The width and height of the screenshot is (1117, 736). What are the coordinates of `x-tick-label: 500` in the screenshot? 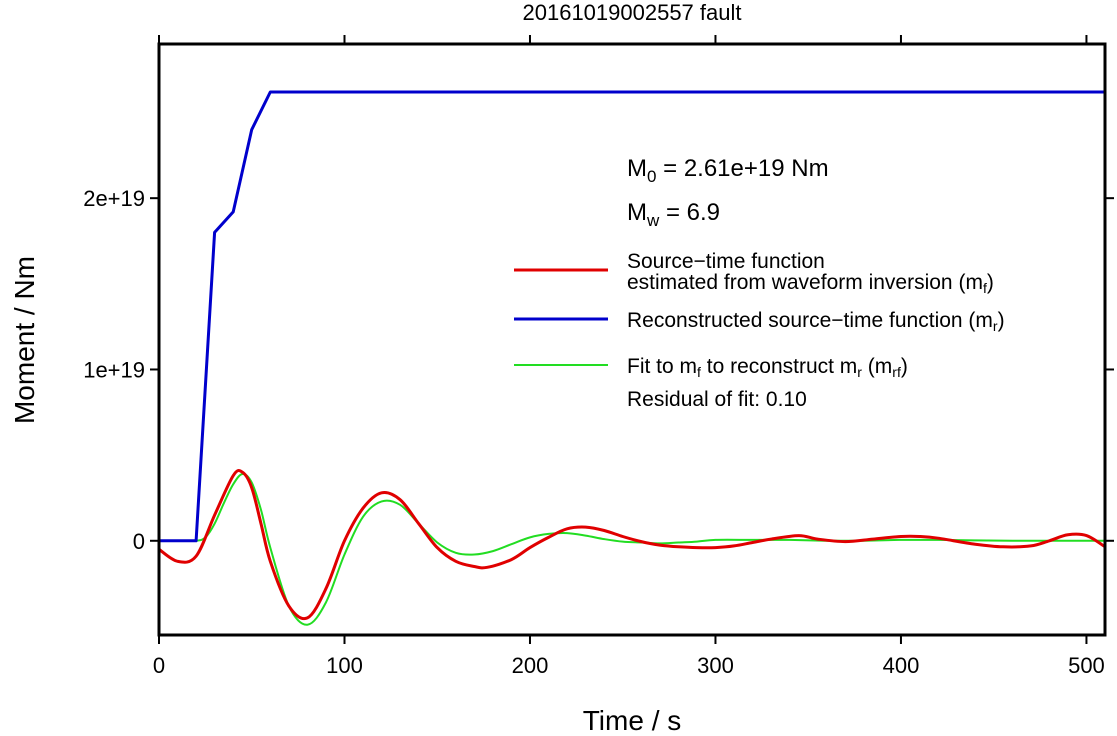 It's located at (1086, 665).